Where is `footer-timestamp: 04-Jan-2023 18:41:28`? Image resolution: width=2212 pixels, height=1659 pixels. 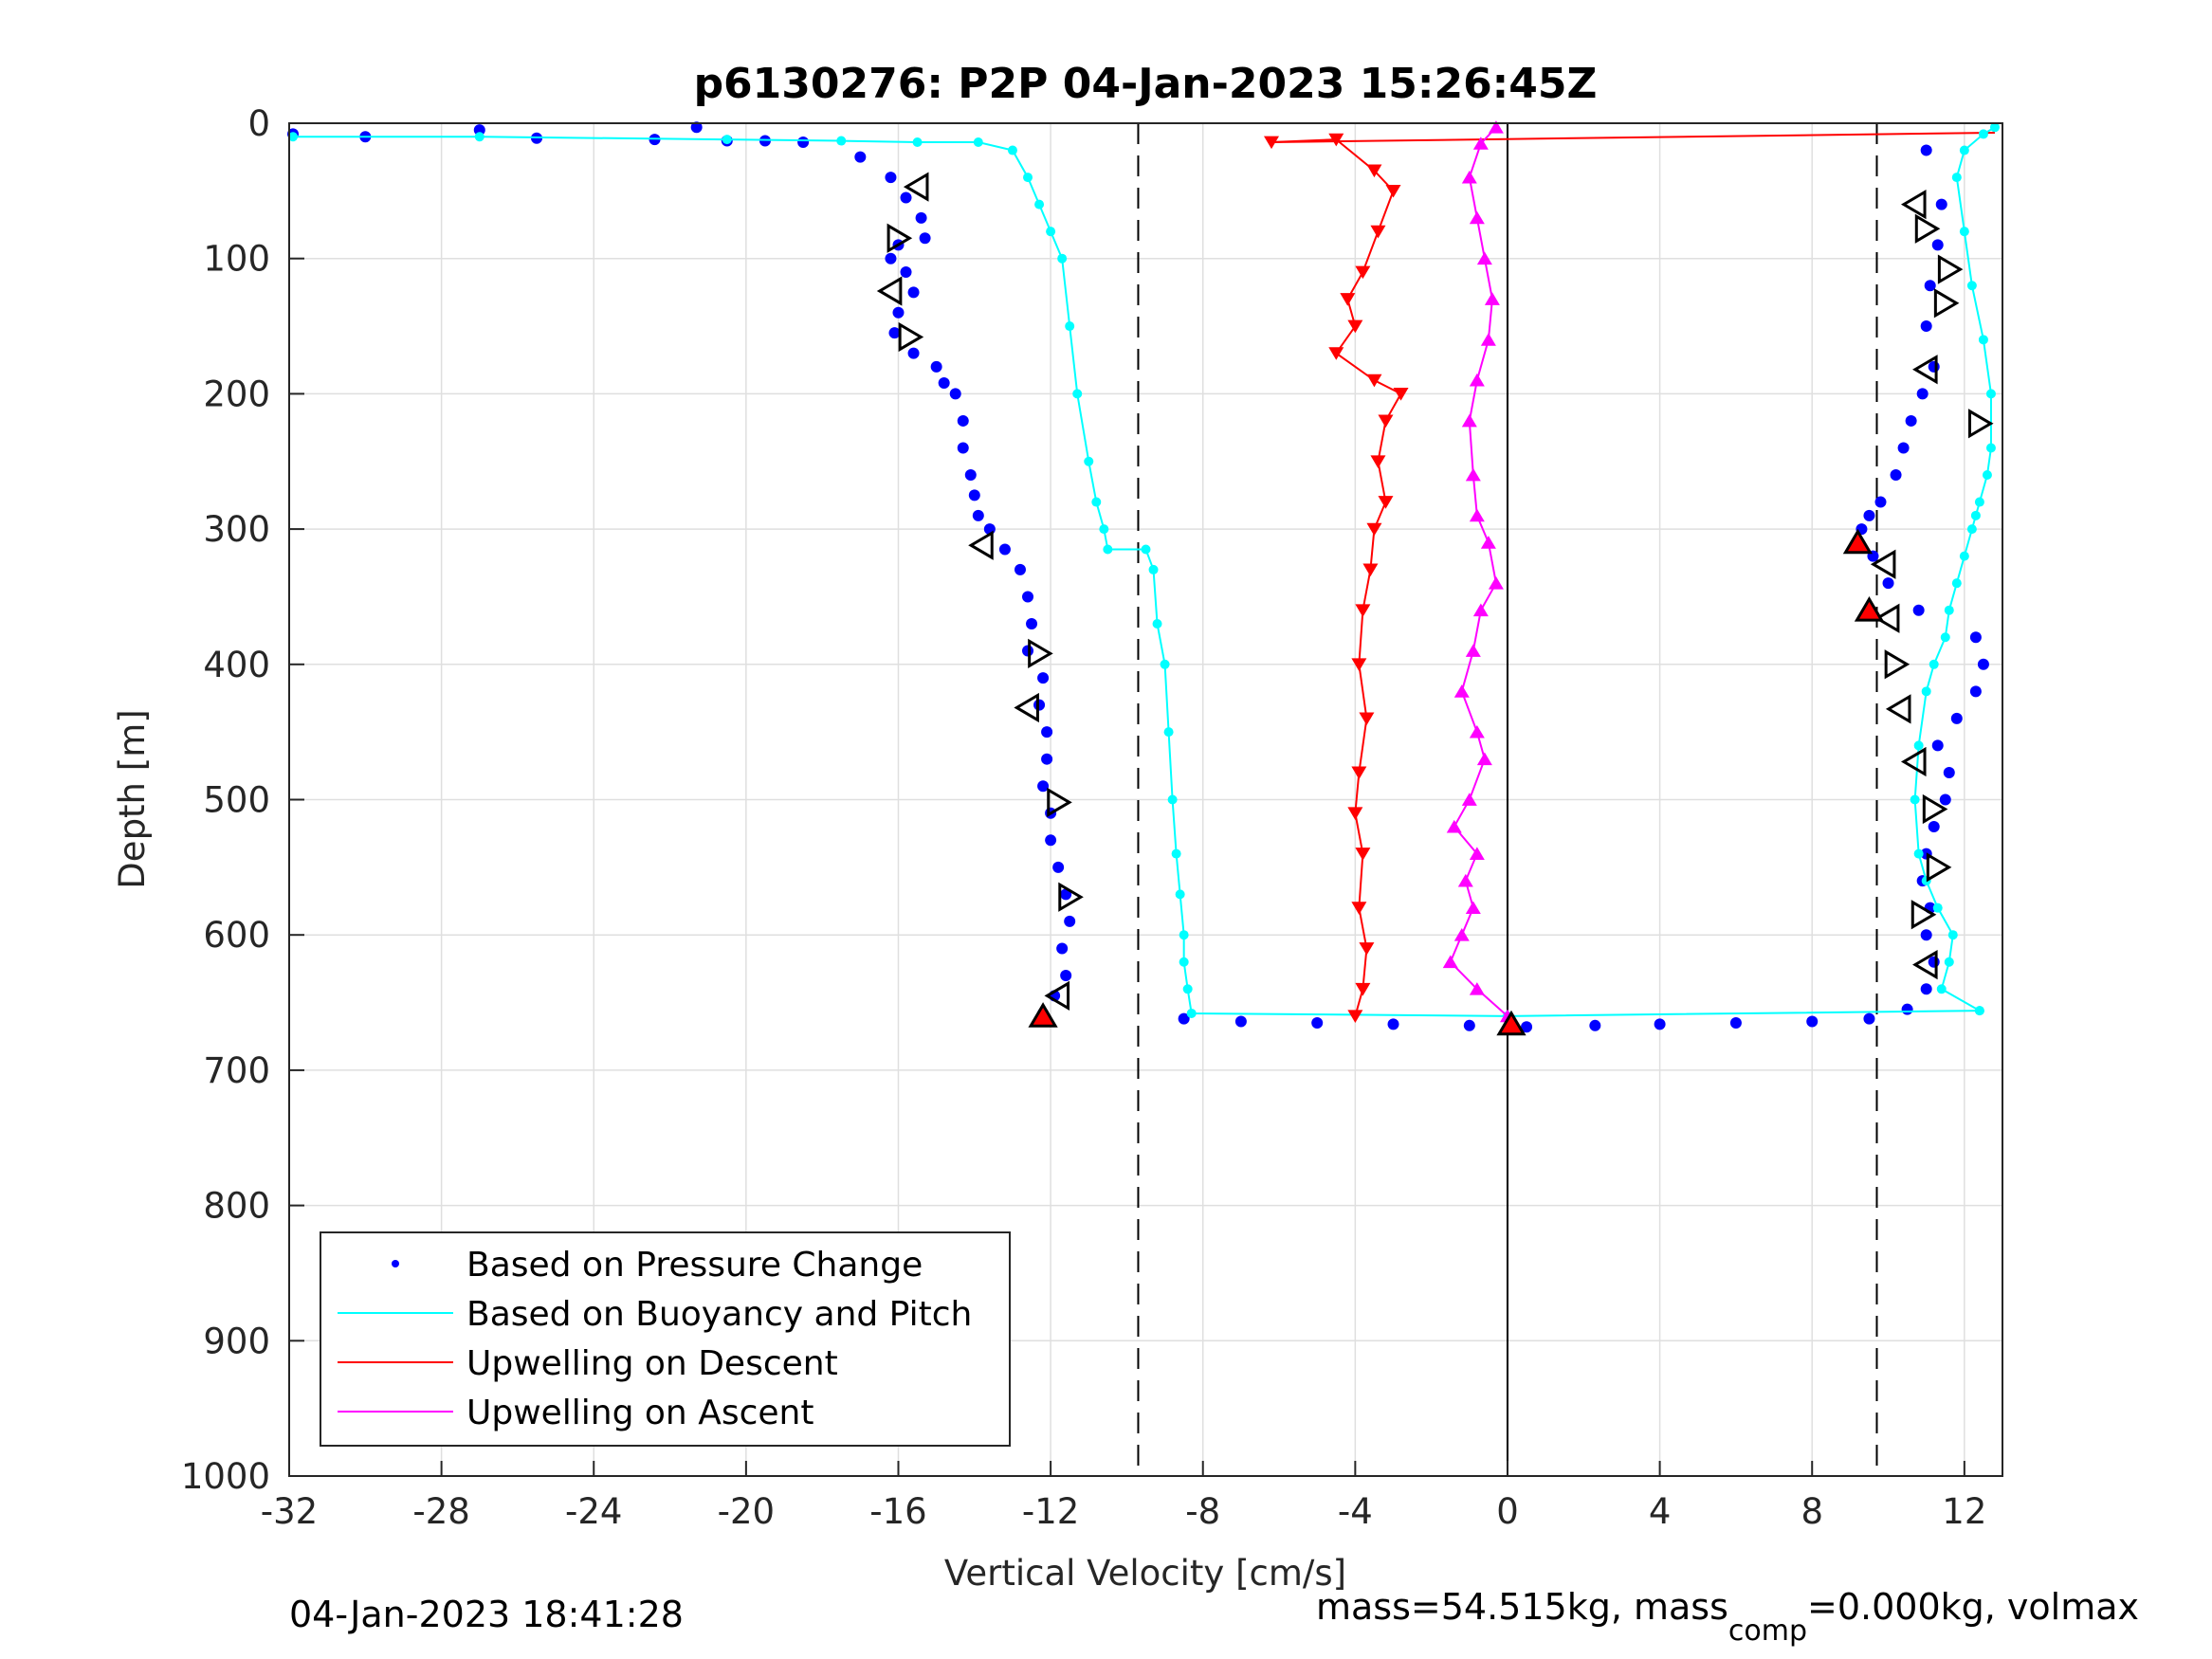 footer-timestamp: 04-Jan-2023 18:41:28 is located at coordinates (486, 1614).